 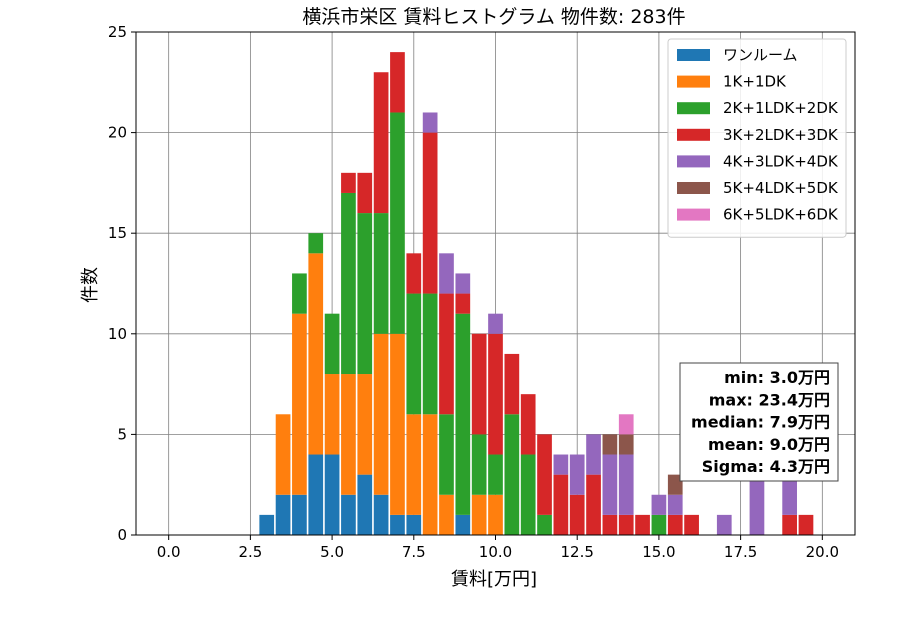 What do you see at coordinates (117, 334) in the screenshot?
I see `y-tick-label: 10` at bounding box center [117, 334].